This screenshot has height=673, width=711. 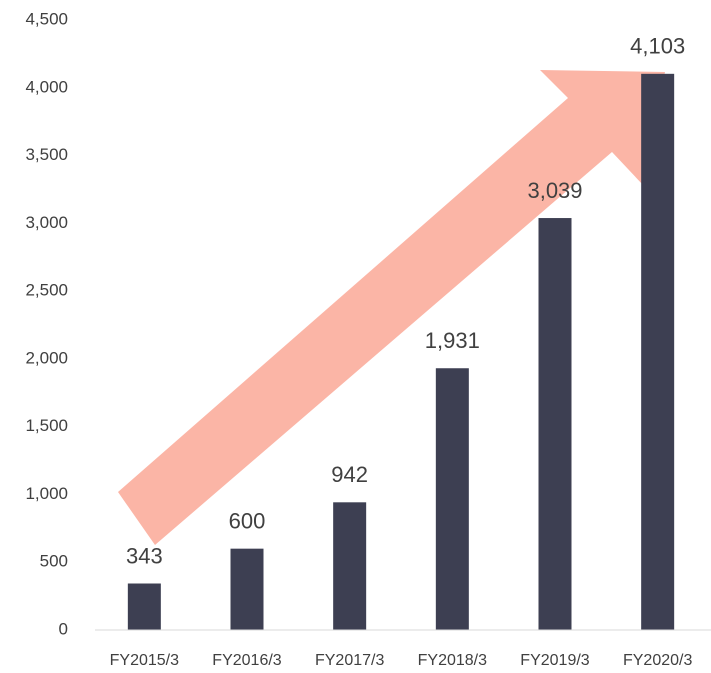 What do you see at coordinates (349, 474) in the screenshot?
I see `value-label: 942` at bounding box center [349, 474].